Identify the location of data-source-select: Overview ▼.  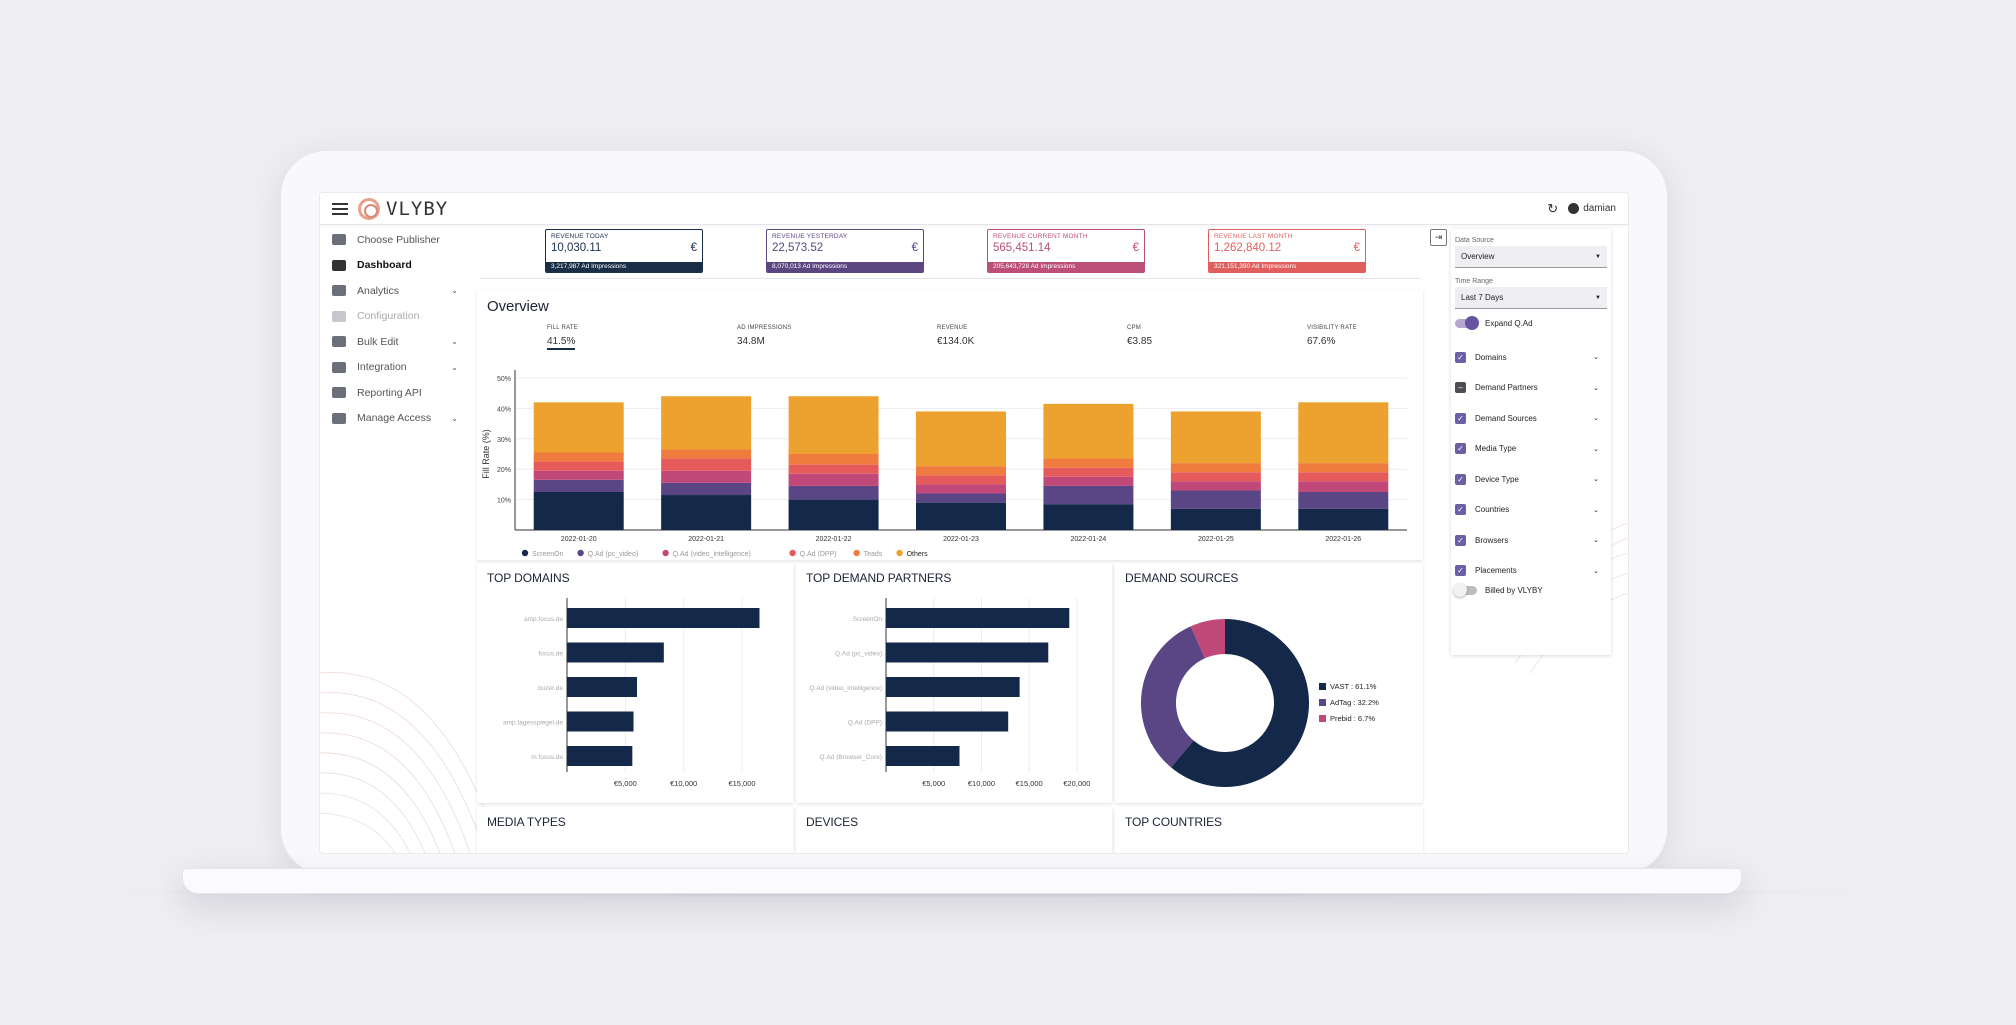
(1531, 257).